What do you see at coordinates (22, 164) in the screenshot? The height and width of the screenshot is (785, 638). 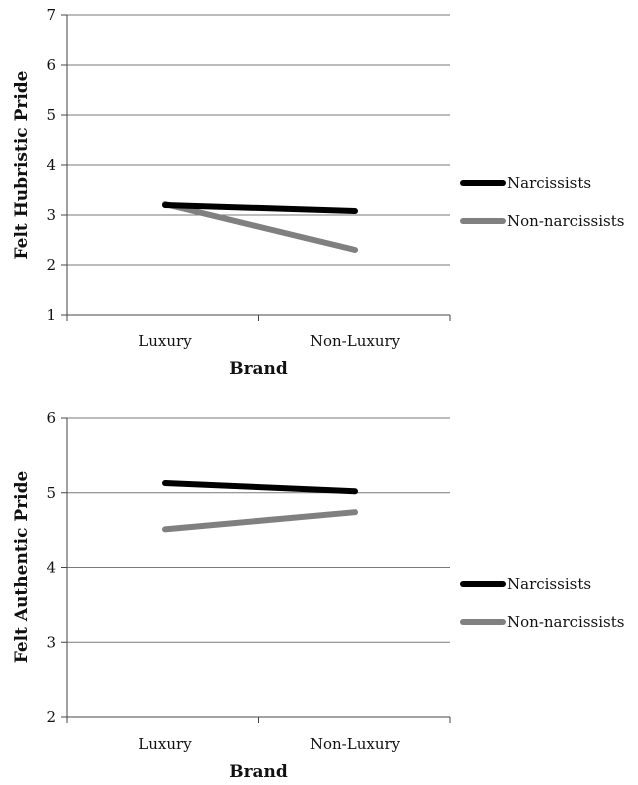 I see `y-axis-title: Felt Hubristic Pride` at bounding box center [22, 164].